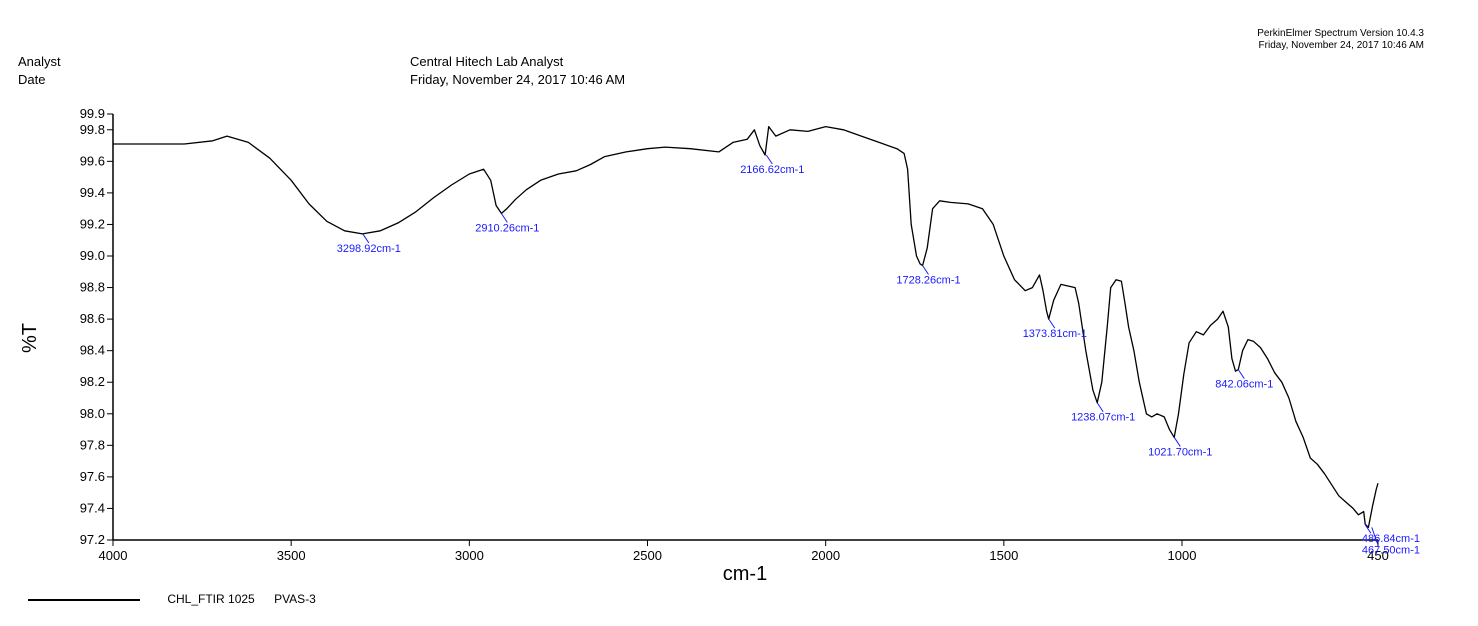  I want to click on y-tick-label: 99.4, so click(92, 192).